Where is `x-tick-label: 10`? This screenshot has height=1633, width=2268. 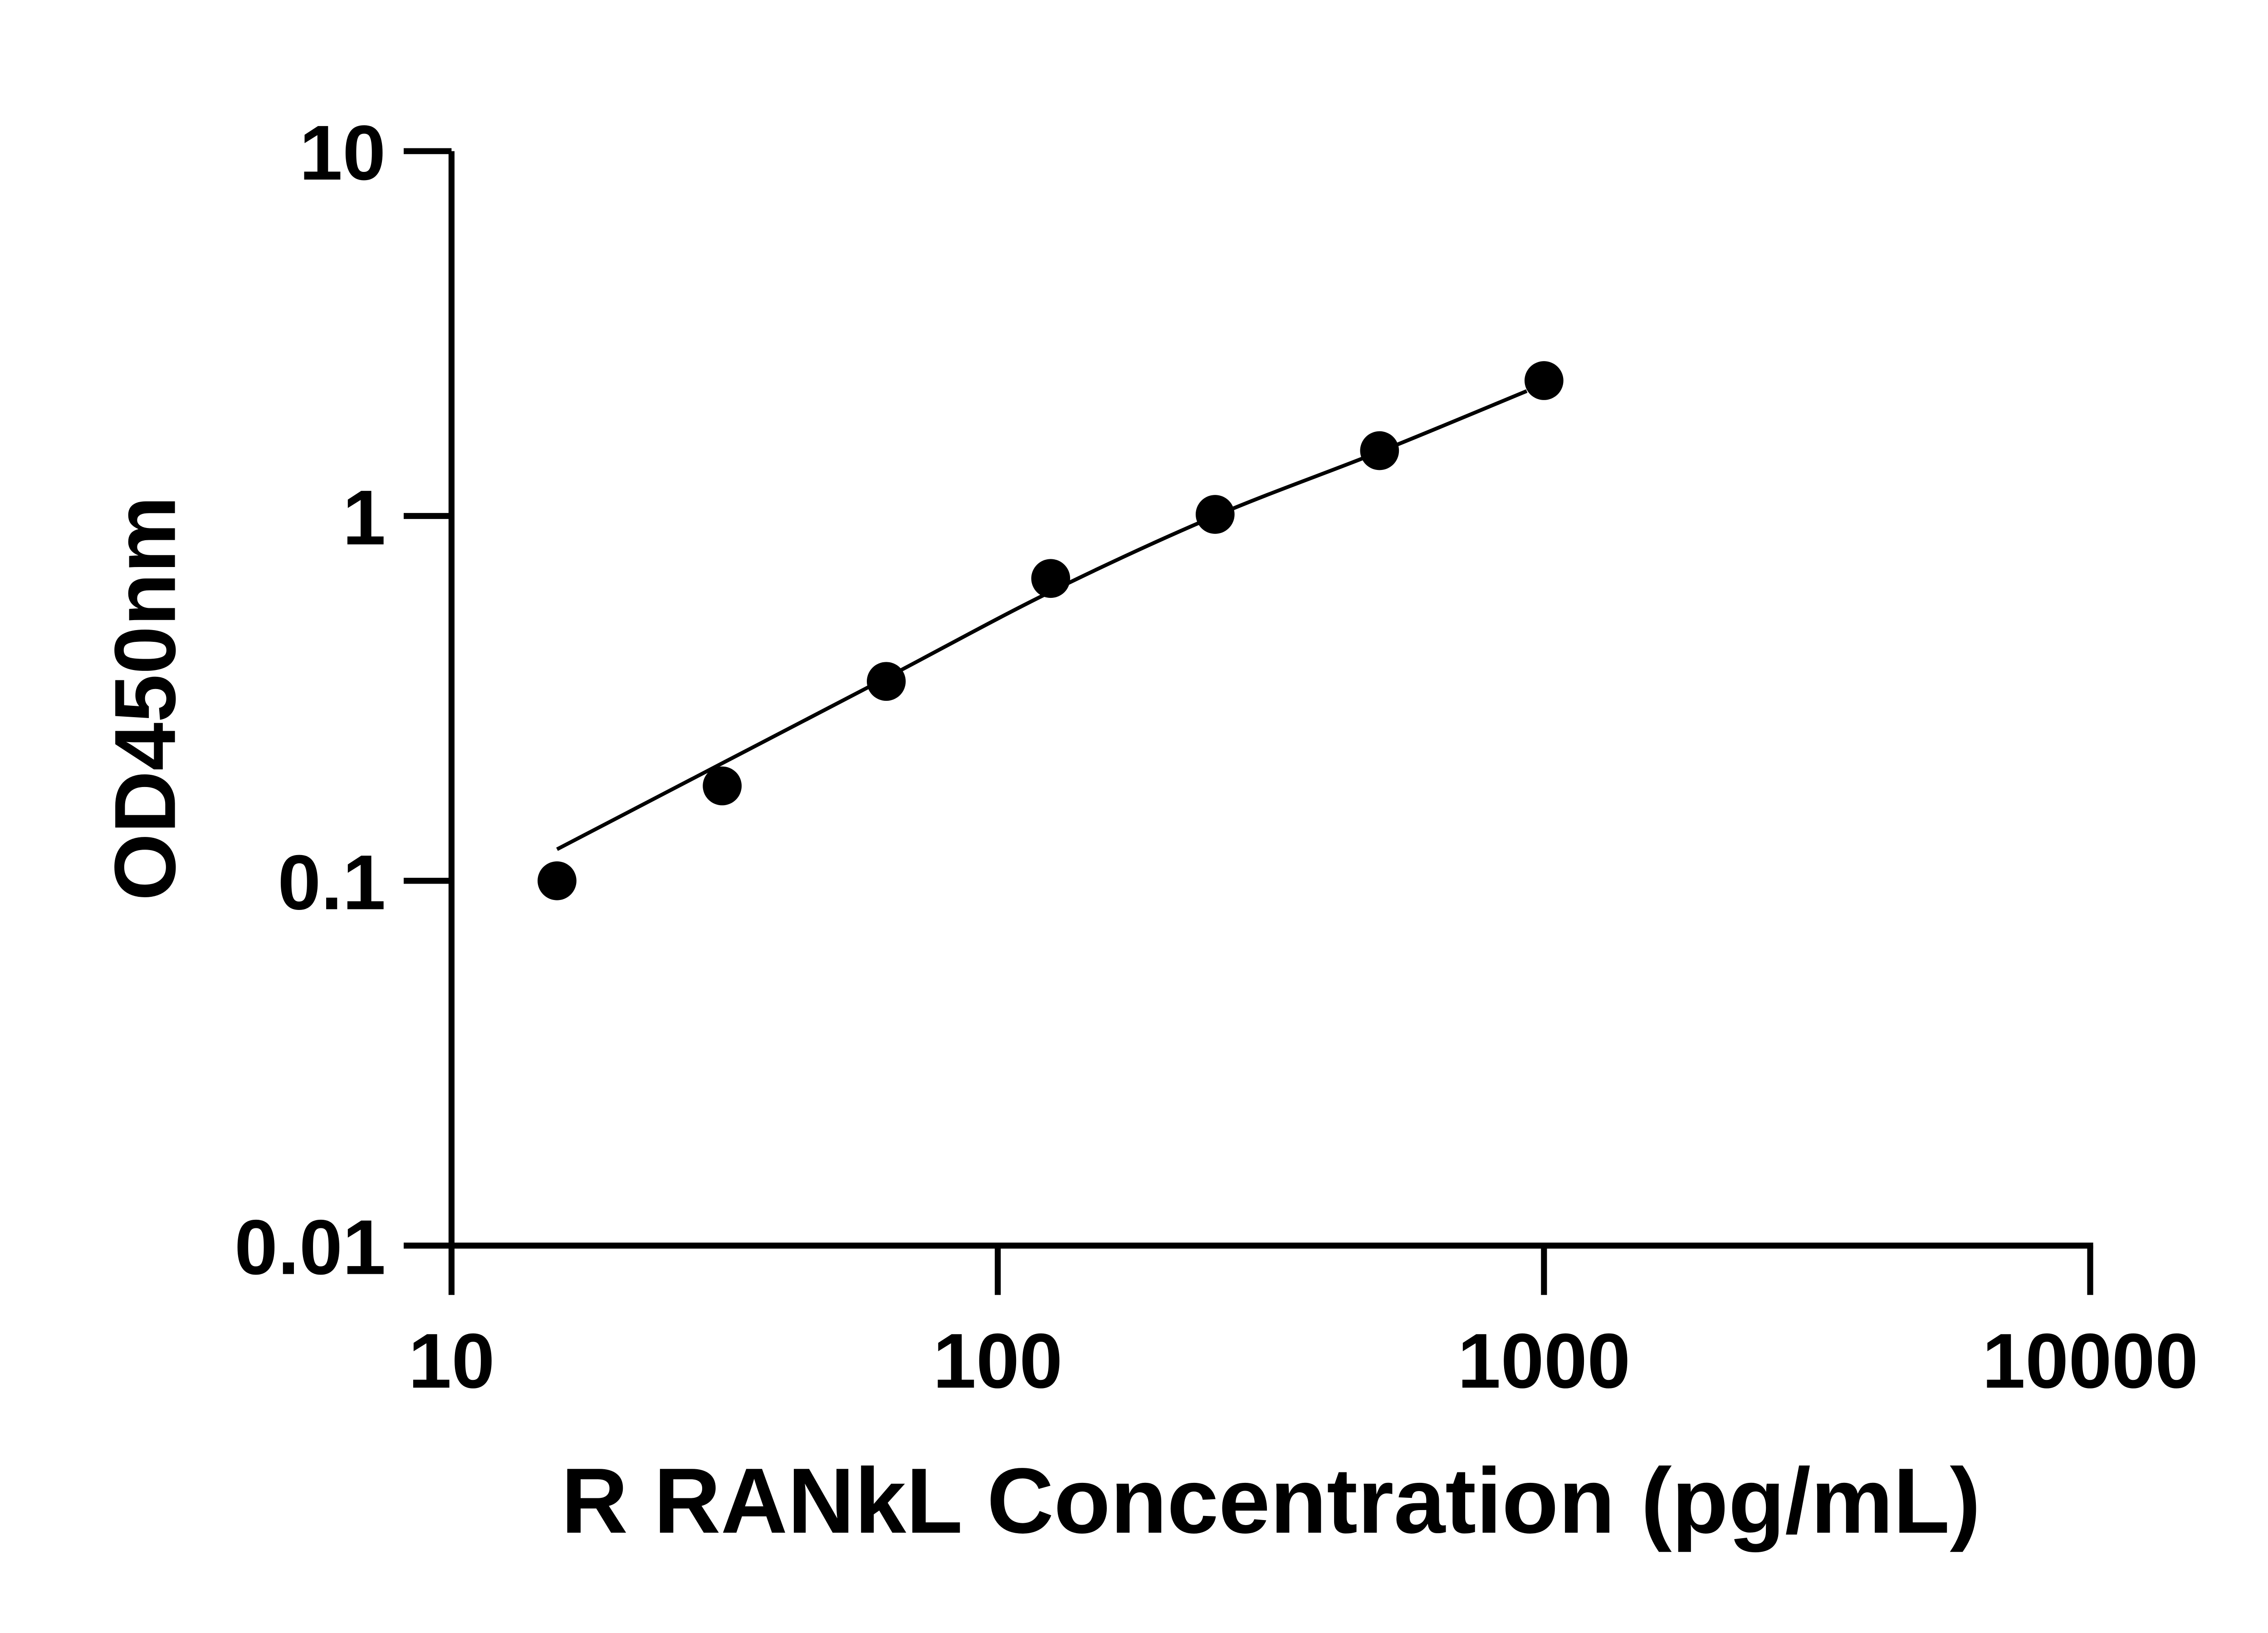 x-tick-label: 10 is located at coordinates (452, 1361).